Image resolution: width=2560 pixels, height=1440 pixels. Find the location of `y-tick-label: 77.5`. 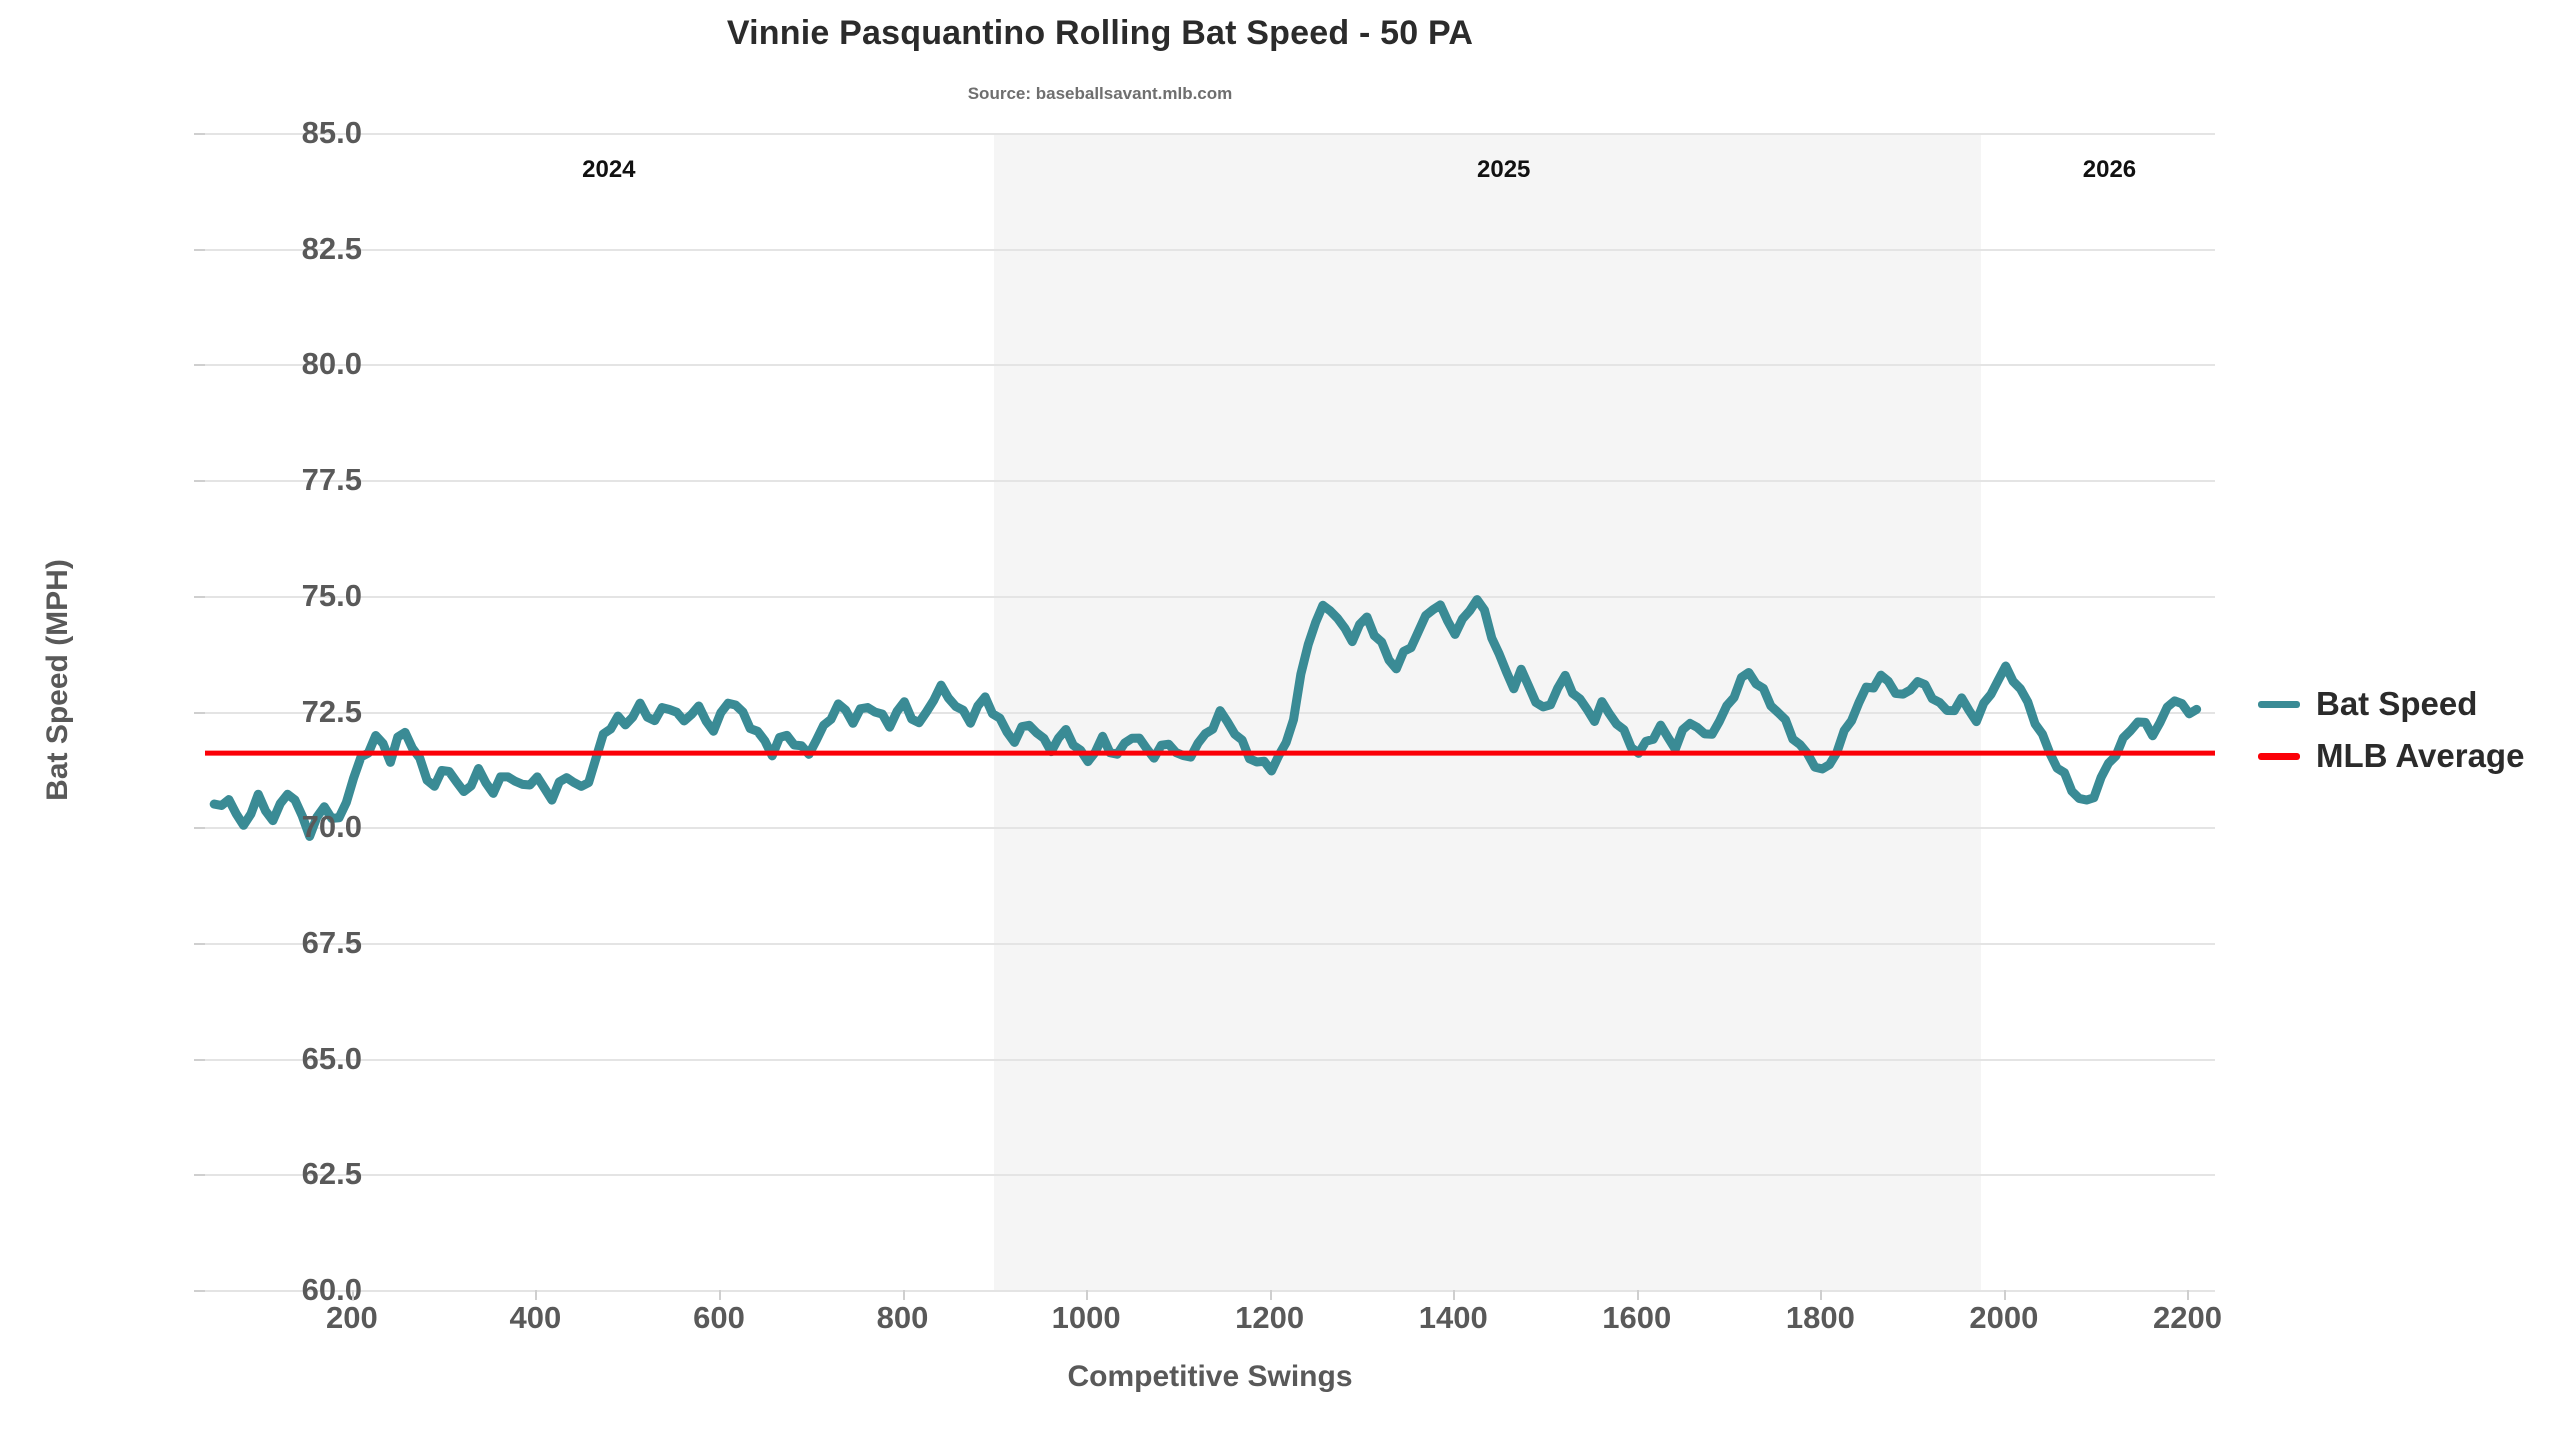

y-tick-label: 77.5 is located at coordinates (331, 480).